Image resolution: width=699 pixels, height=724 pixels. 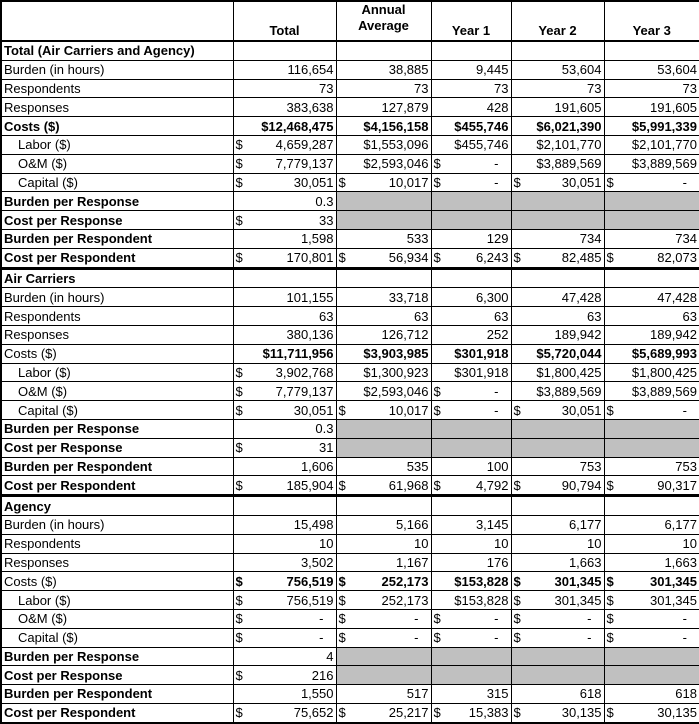 I want to click on value-cell: $301,918, so click(x=471, y=372).